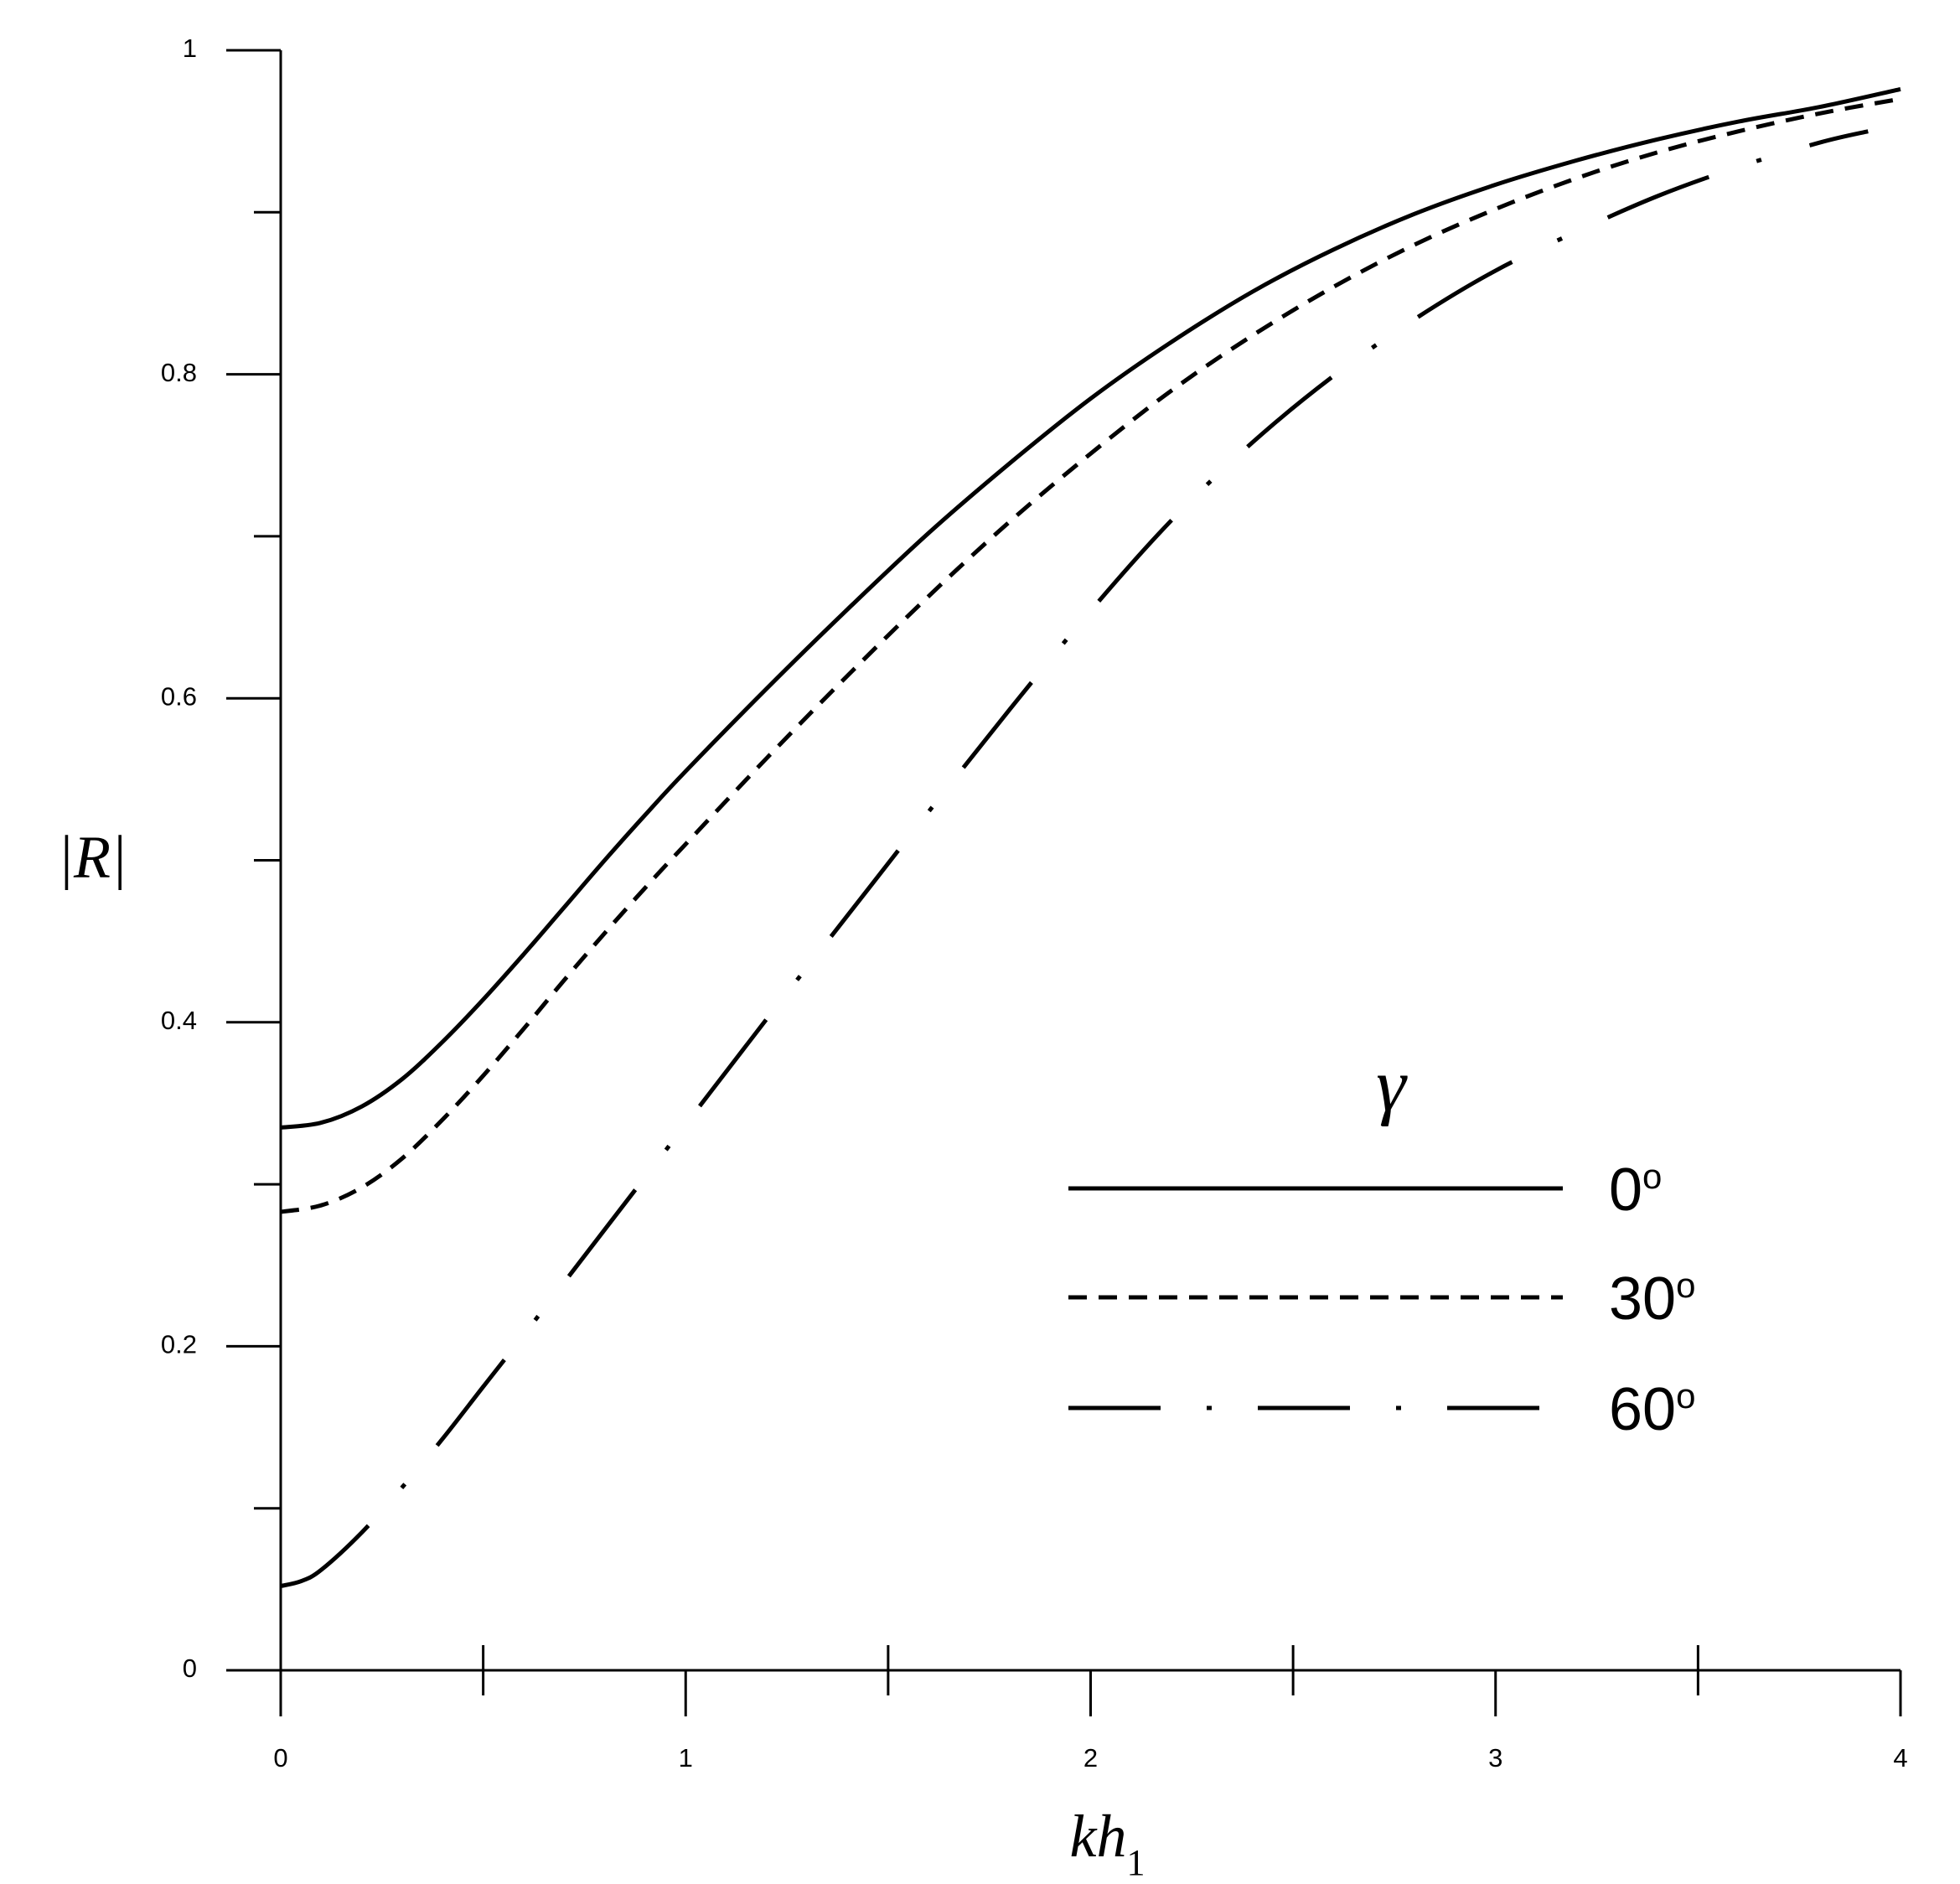  Describe the element at coordinates (1392, 1085) in the screenshot. I see `legend-title: γ` at that location.